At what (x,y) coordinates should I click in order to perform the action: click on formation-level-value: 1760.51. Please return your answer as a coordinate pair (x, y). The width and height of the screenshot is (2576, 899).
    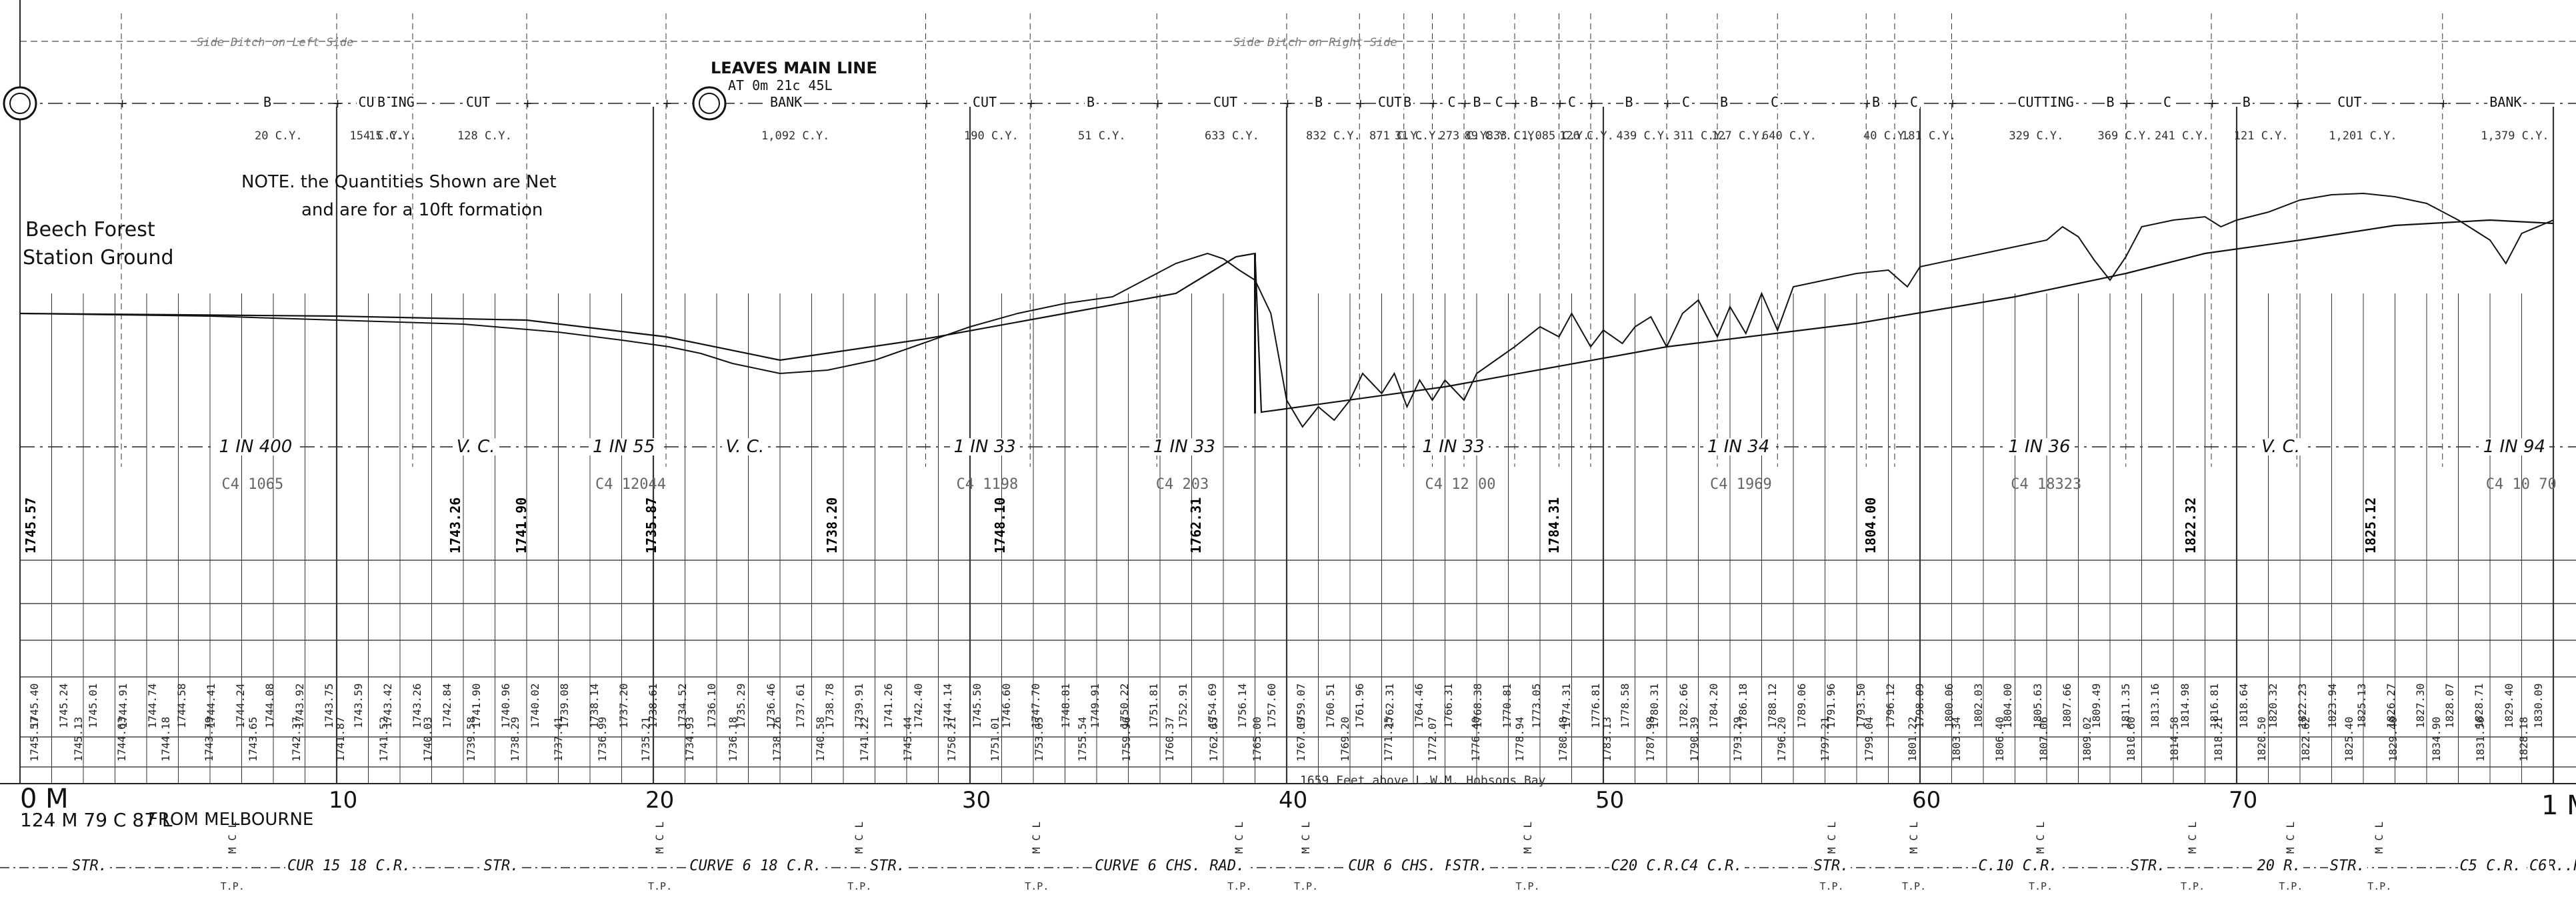
    Looking at the image, I should click on (1330, 706).